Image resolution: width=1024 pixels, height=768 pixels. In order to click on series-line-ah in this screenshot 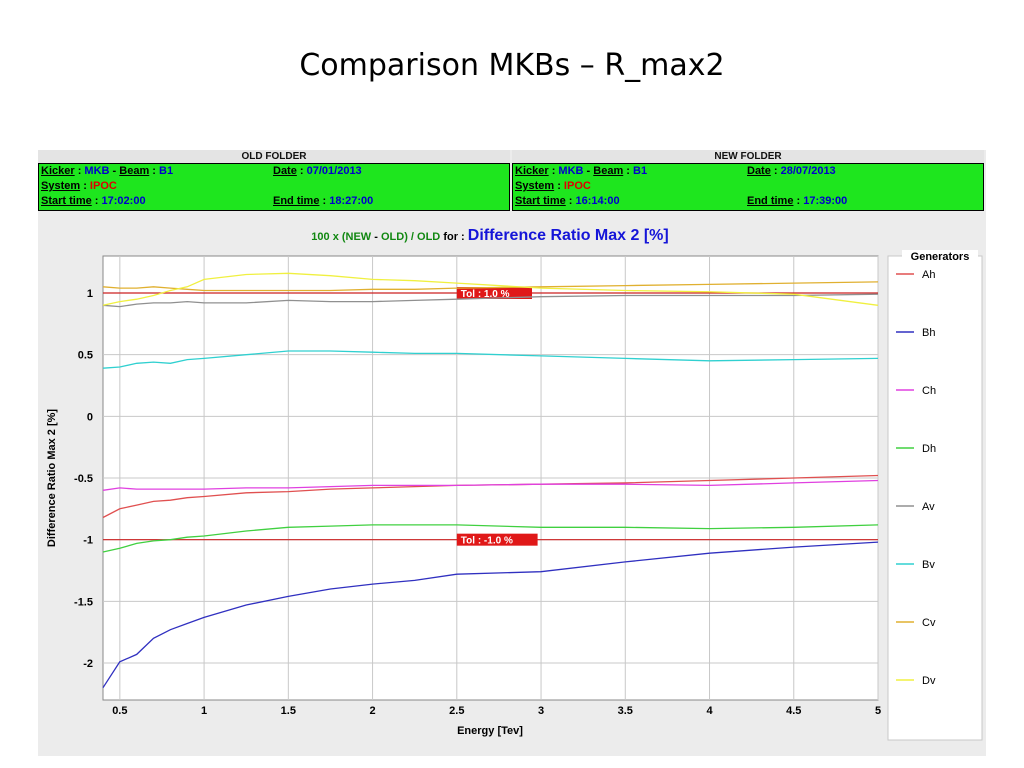, I will do `click(490, 496)`.